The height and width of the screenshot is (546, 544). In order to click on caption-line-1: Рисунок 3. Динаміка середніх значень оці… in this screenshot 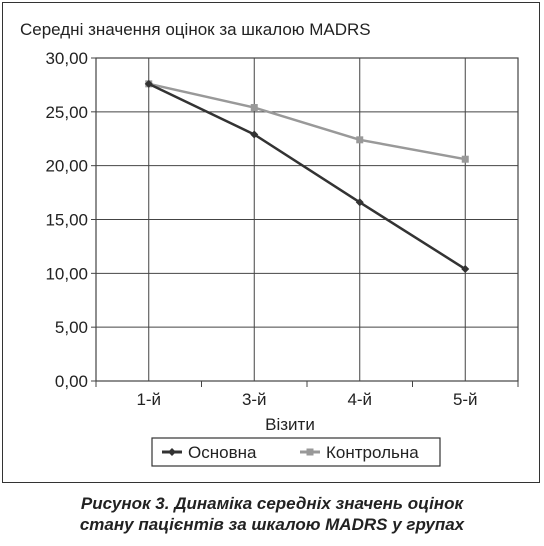, I will do `click(272, 503)`.